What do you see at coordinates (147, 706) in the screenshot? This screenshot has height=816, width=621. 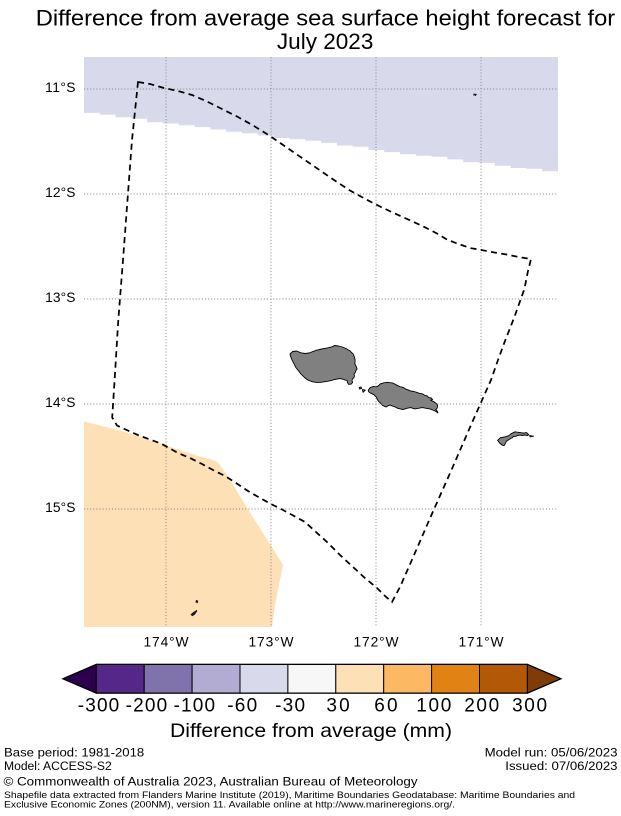 I see `svg-text: -200` at bounding box center [147, 706].